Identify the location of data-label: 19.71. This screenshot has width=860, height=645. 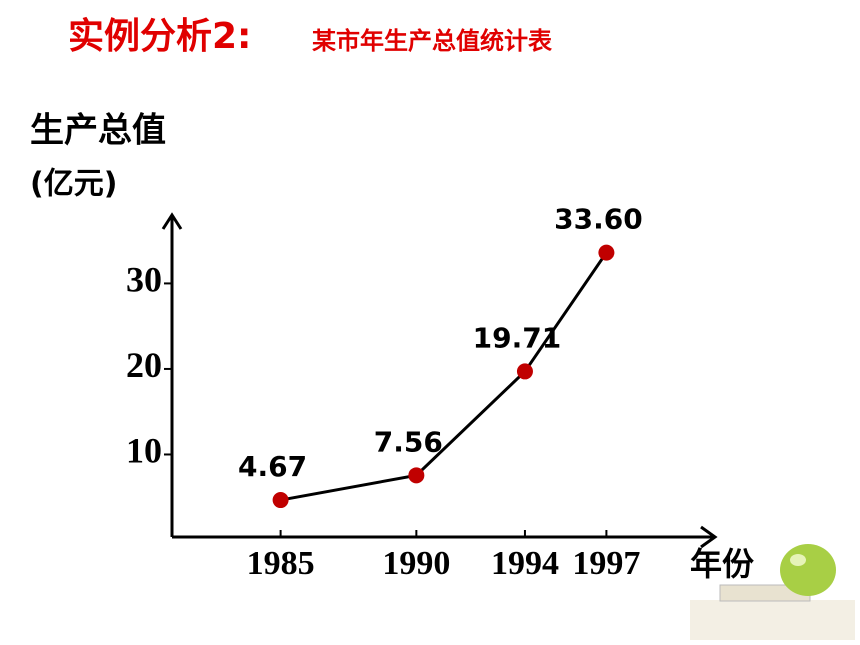
(517, 337).